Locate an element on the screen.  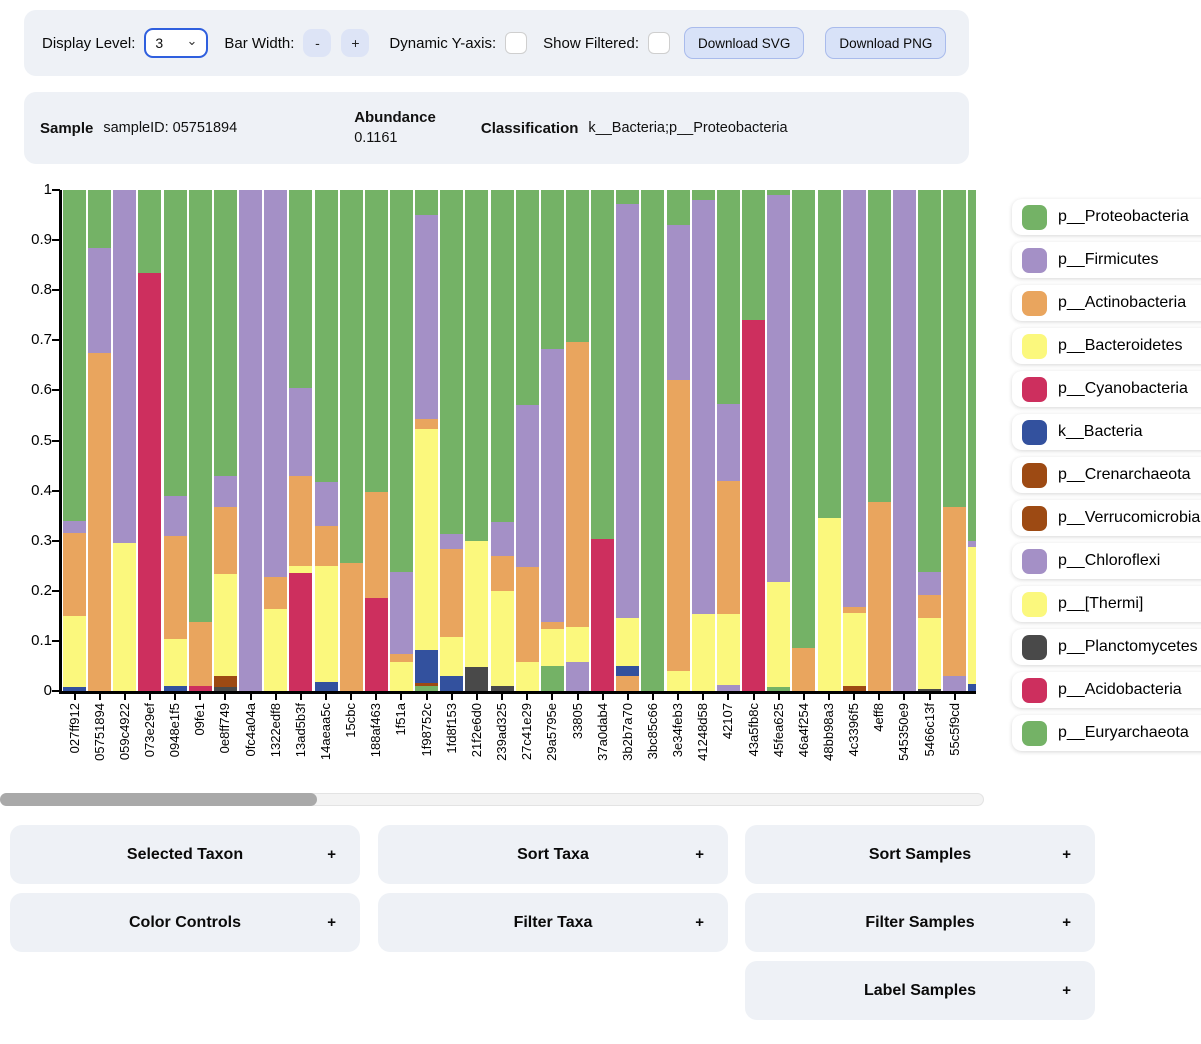
expand-plus-icon: + is located at coordinates (1066, 854).